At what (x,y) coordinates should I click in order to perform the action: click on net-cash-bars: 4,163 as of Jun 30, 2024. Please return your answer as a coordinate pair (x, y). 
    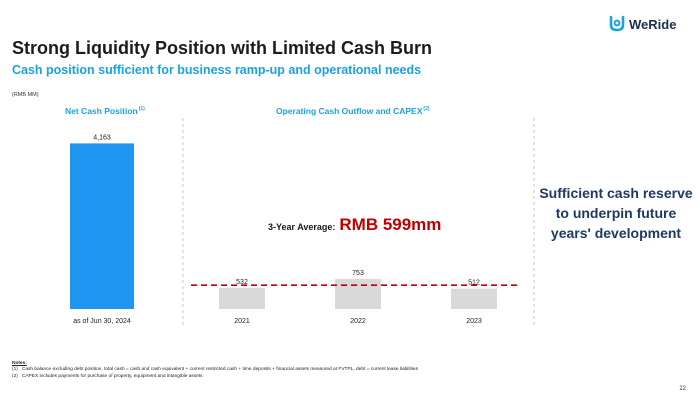
    Looking at the image, I should click on (102, 229).